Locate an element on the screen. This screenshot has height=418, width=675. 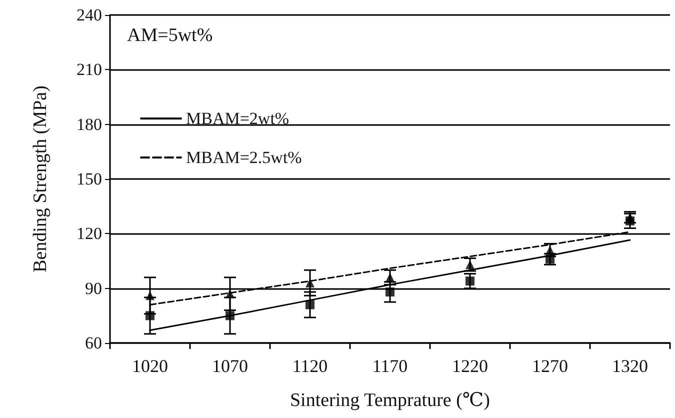
y-axis-title: Bending Strength (MPa) is located at coordinates (40, 179).